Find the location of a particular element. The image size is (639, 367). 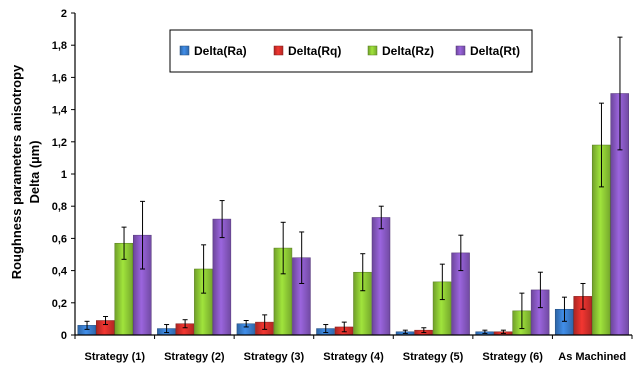

x-tick-label: Strategy (1) is located at coordinates (115, 357).